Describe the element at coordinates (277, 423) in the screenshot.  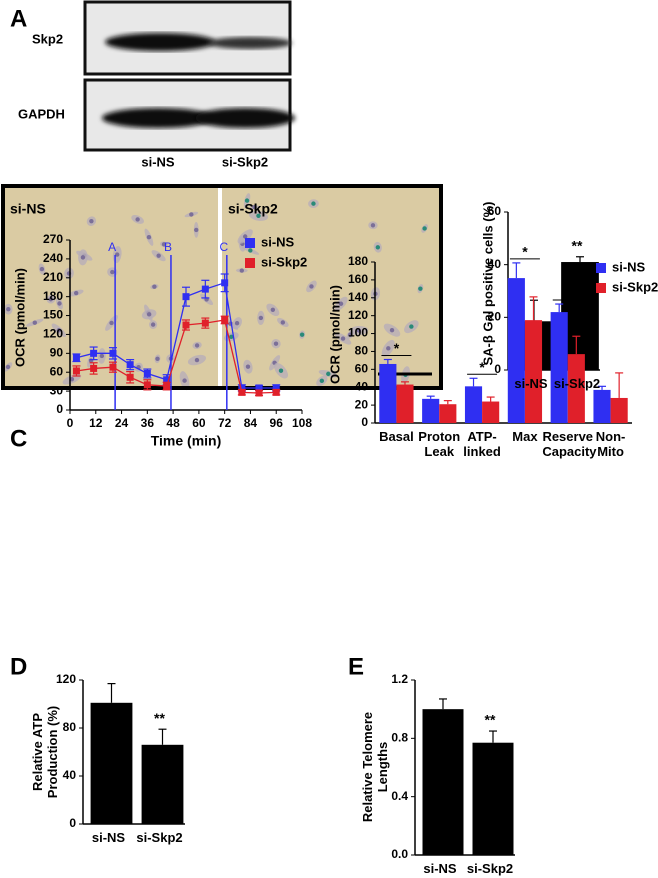
I see `x-tick-label: 96` at that location.